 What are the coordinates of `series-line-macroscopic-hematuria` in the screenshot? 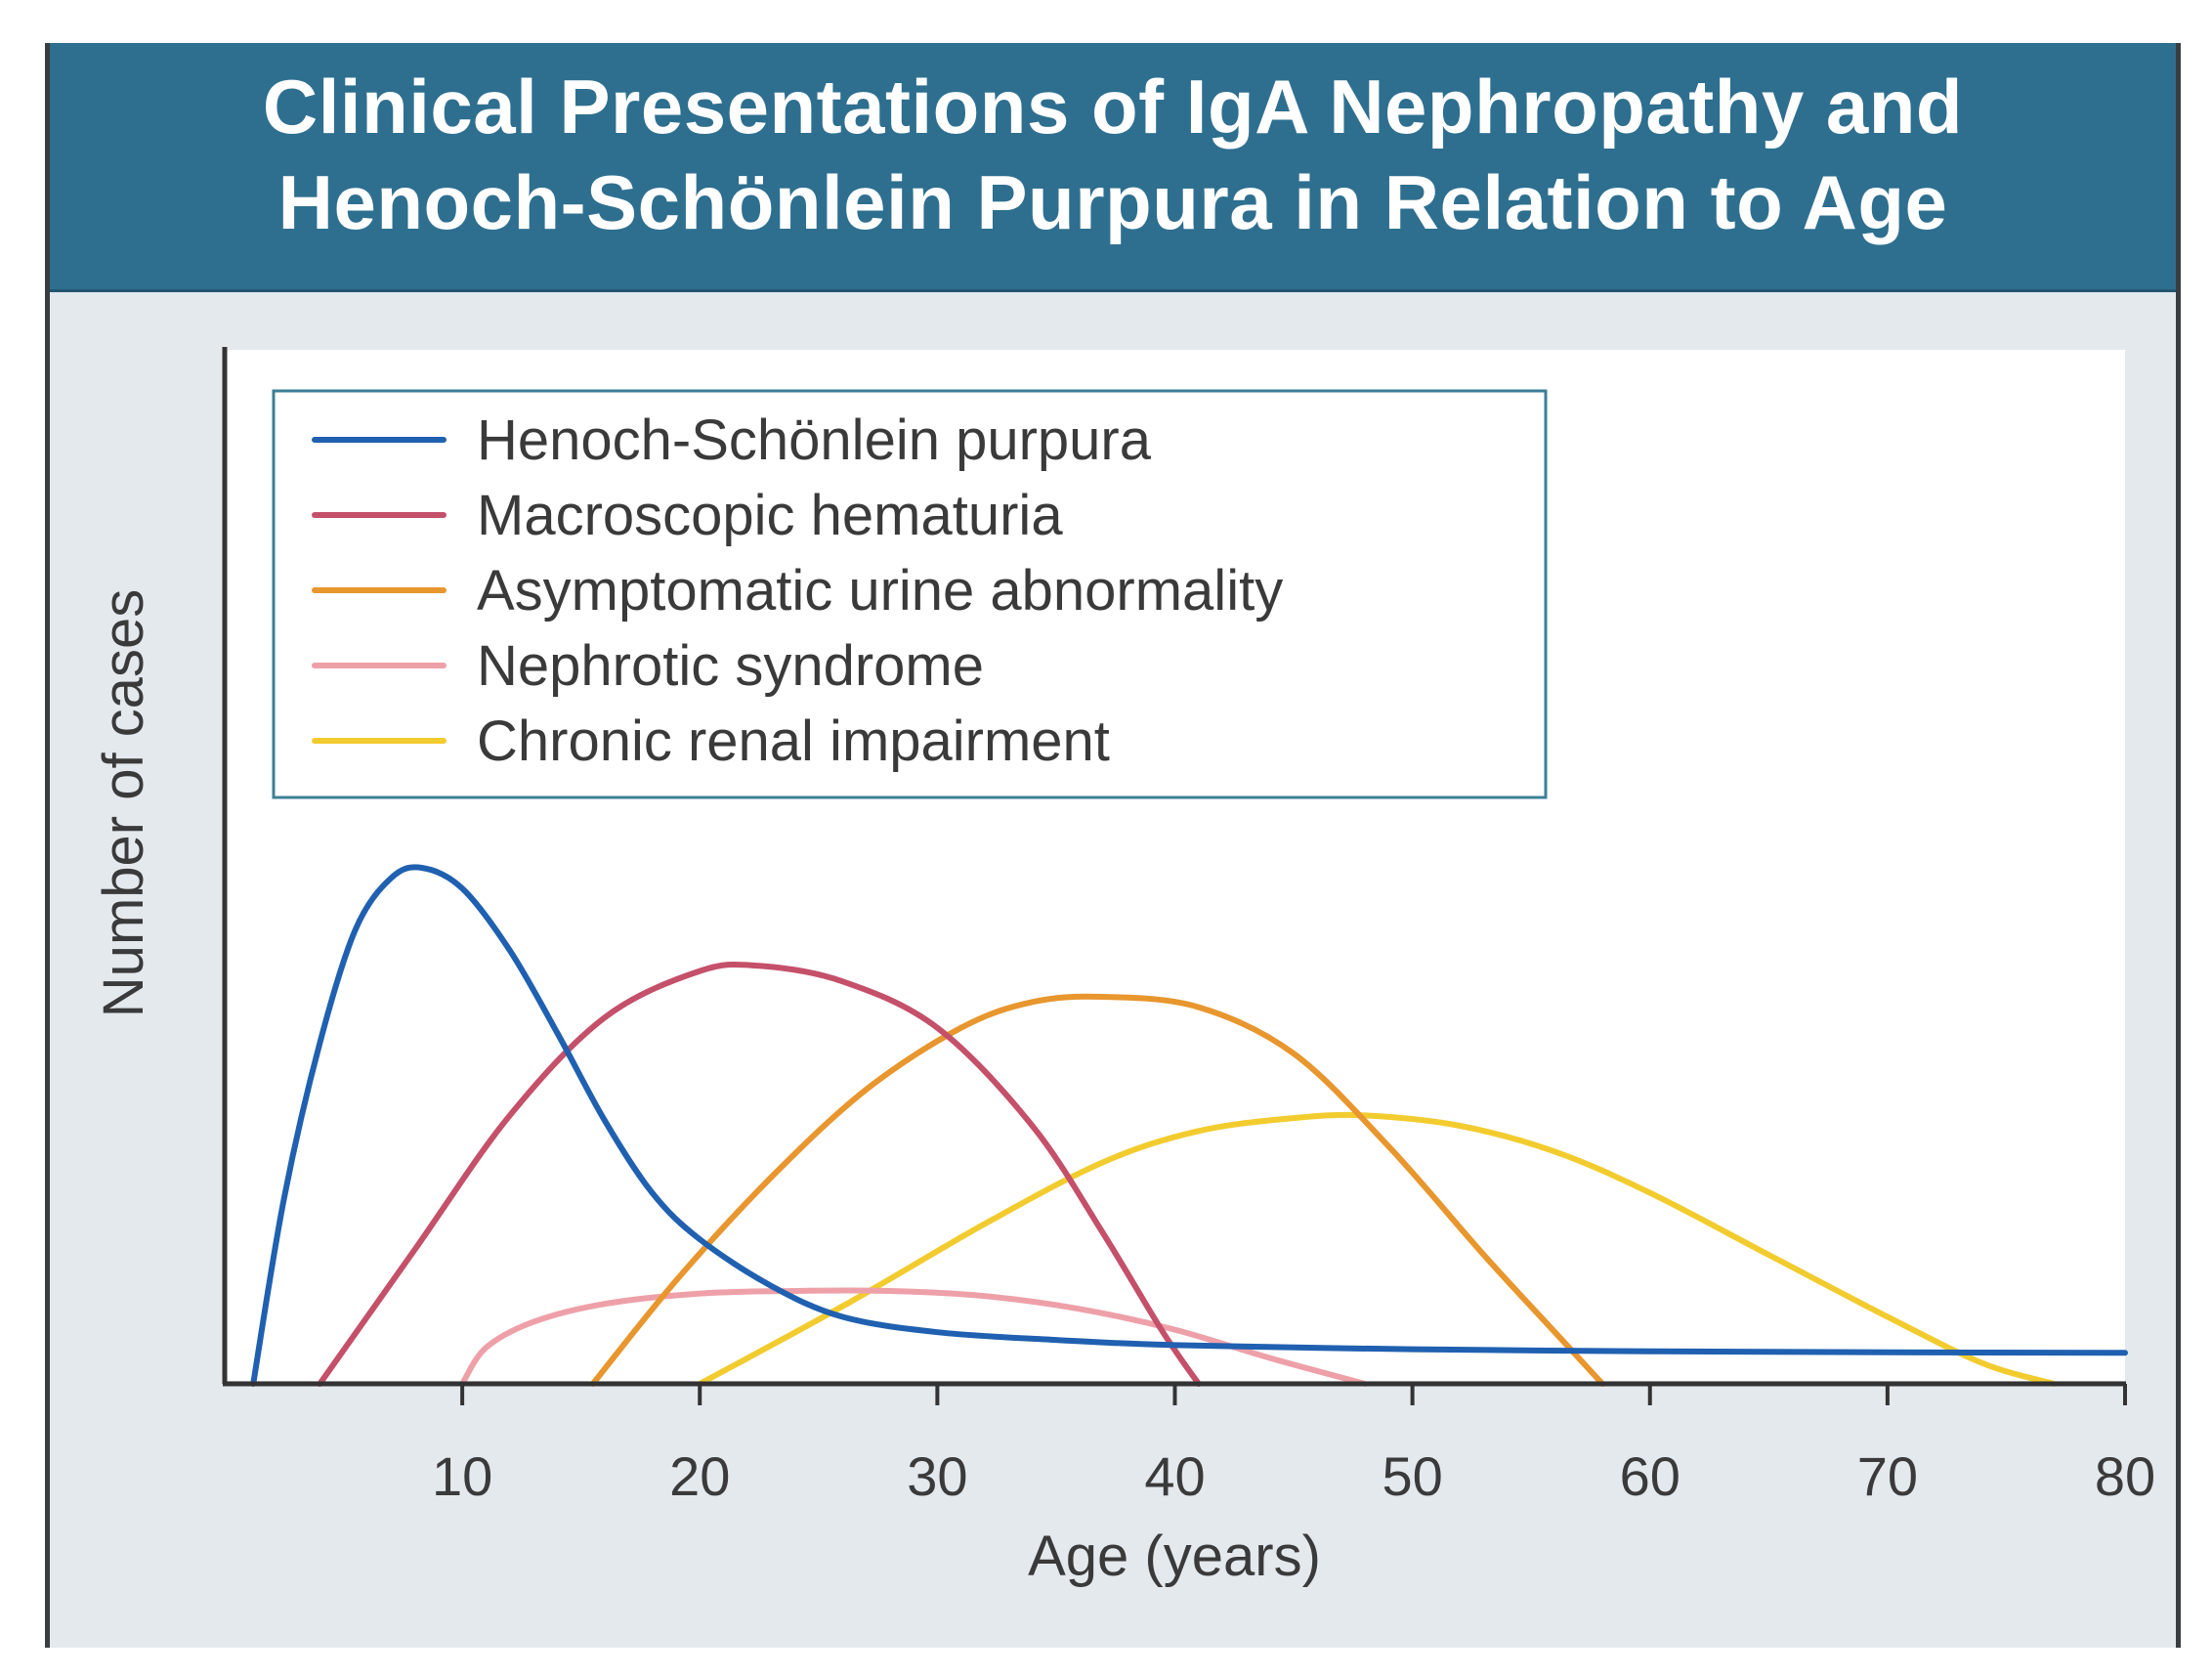 It's located at (759, 1174).